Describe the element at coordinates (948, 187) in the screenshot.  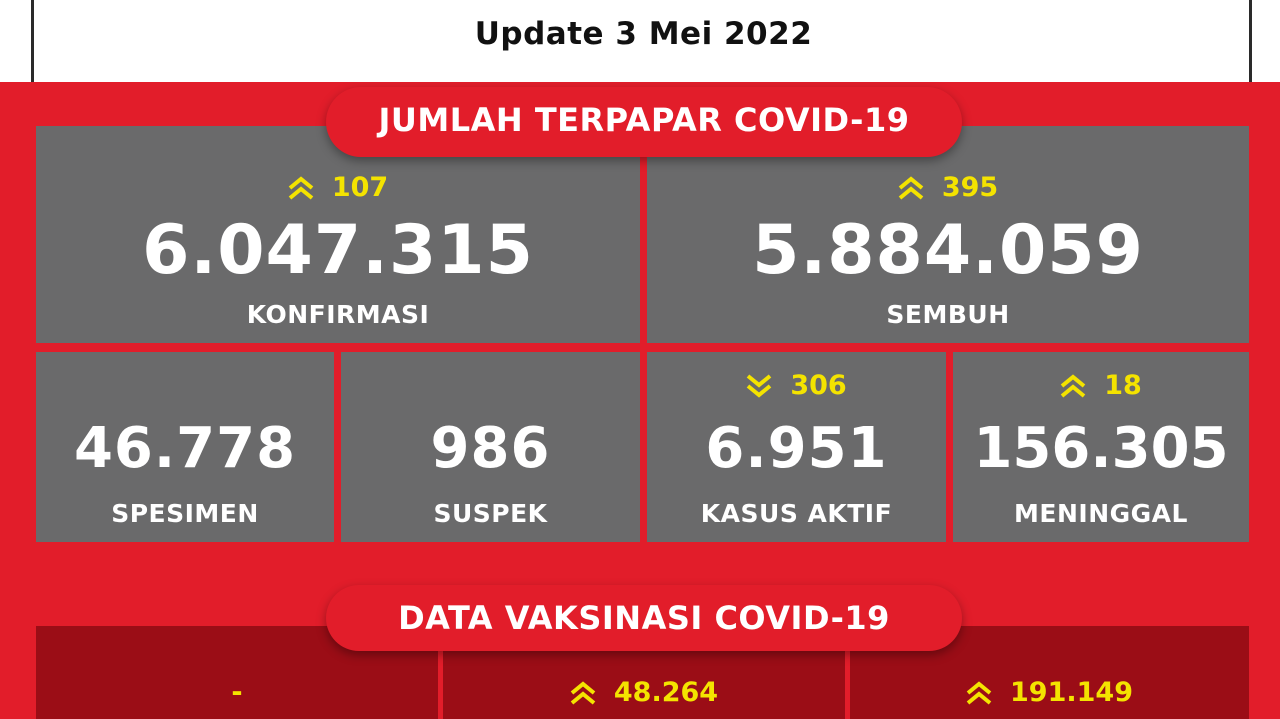
I see `delta-sembuh: 395` at that location.